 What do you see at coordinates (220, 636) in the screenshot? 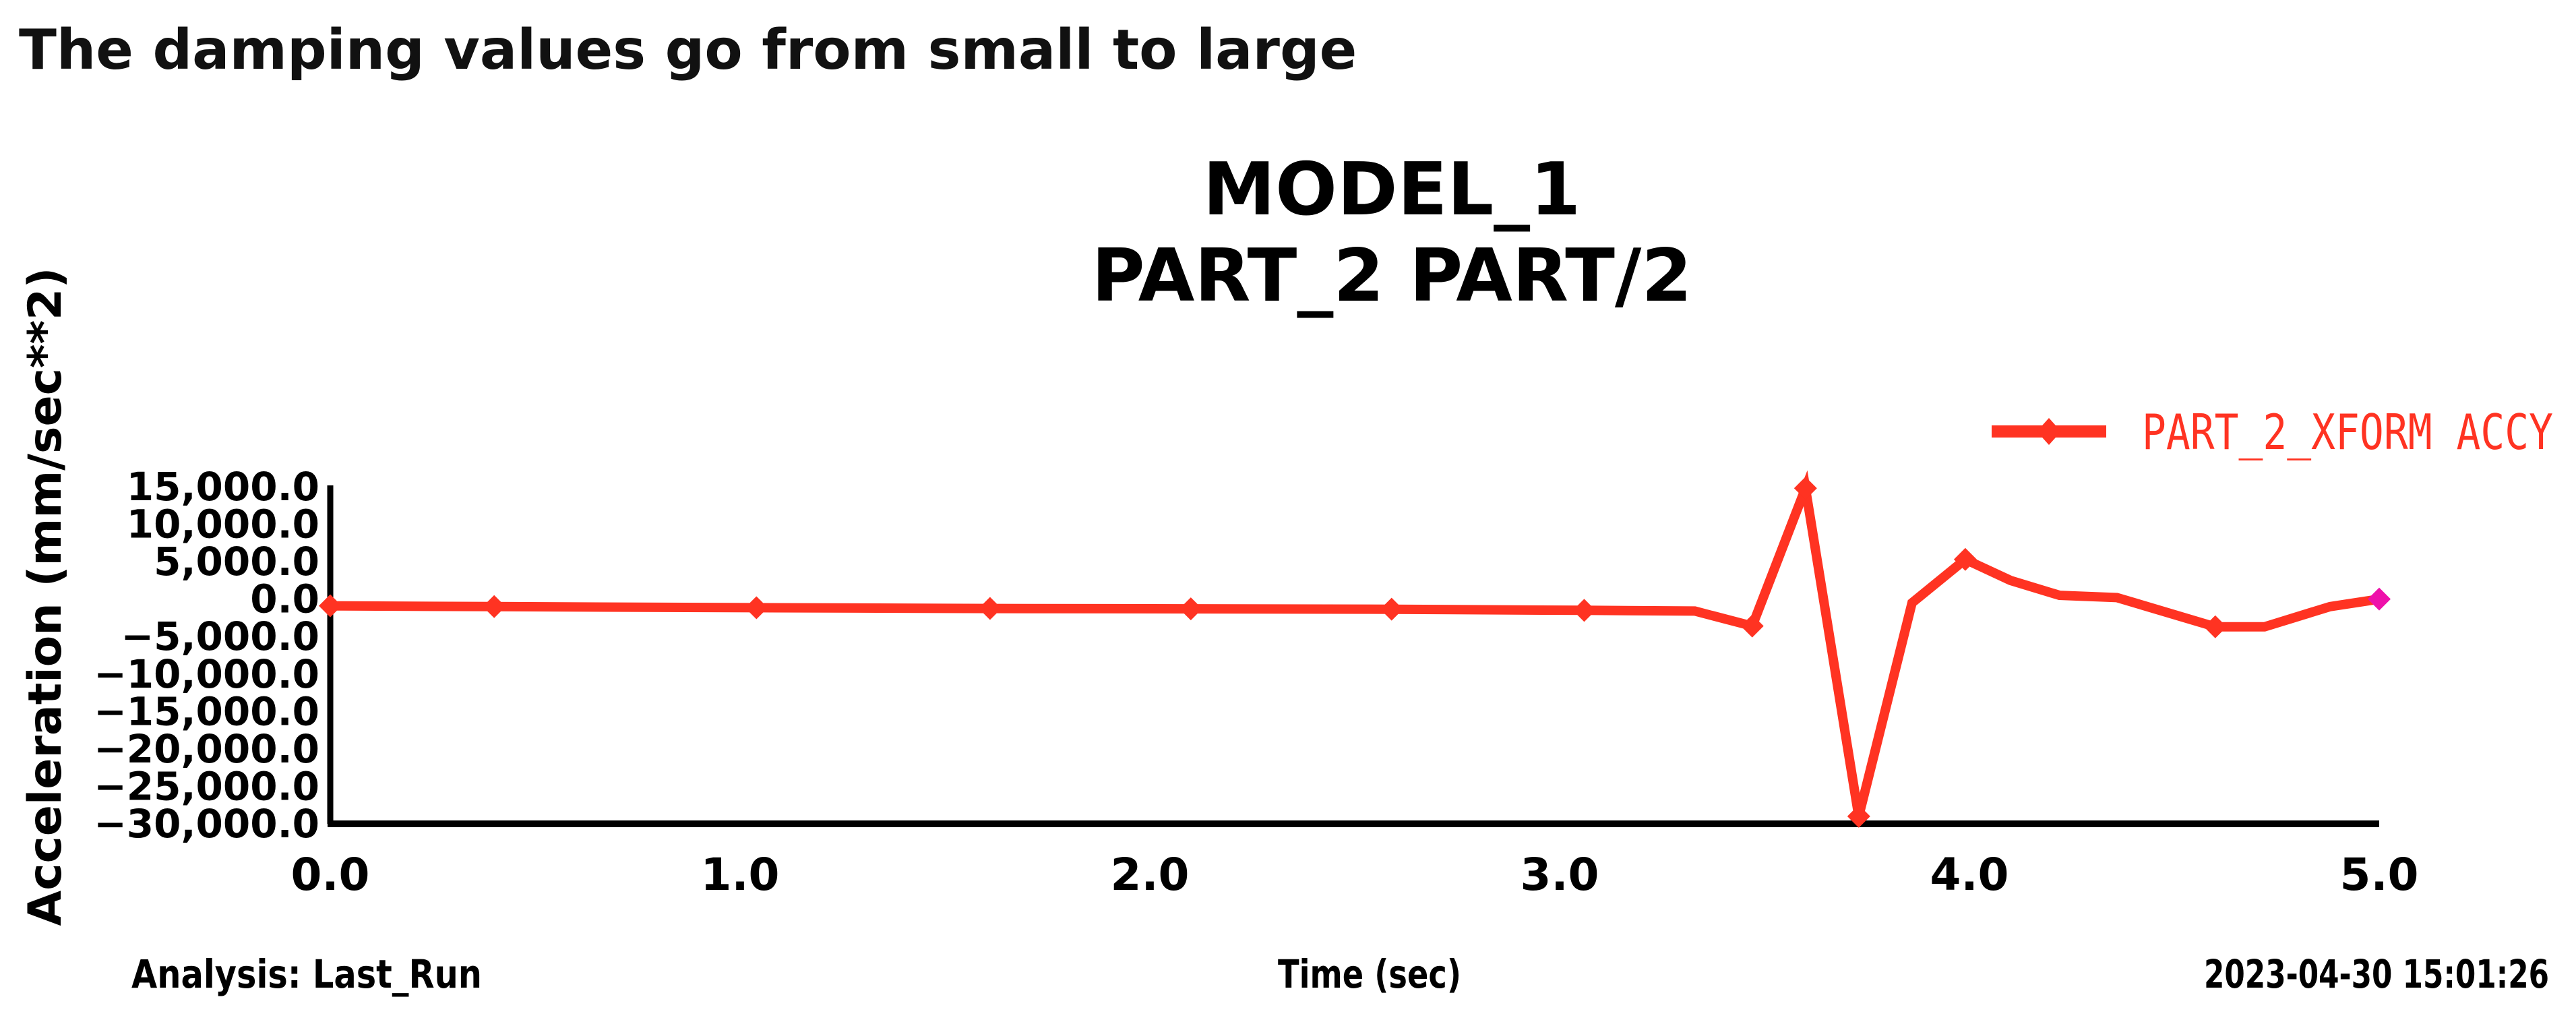
I see `y-tick-label: −5,000.0` at bounding box center [220, 636].